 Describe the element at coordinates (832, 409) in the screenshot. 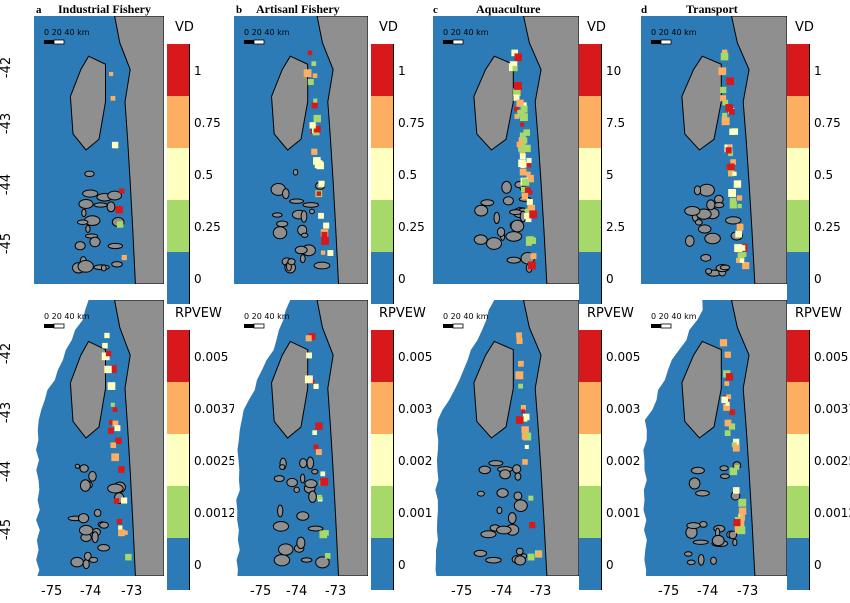

I see `legend-tick-label: 0.00375` at that location.